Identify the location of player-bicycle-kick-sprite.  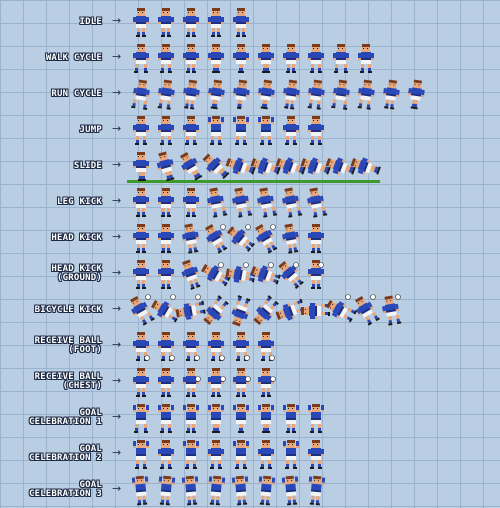
(142, 310).